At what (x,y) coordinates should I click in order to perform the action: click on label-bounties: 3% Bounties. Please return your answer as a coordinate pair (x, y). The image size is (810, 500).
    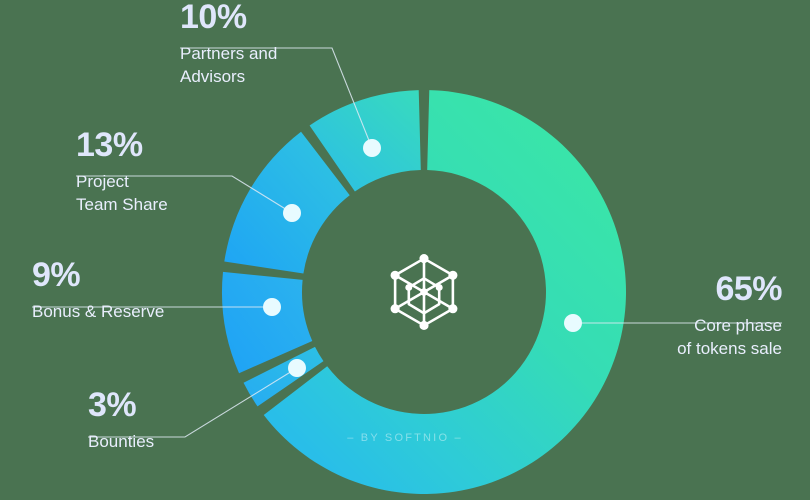
    Looking at the image, I should click on (203, 421).